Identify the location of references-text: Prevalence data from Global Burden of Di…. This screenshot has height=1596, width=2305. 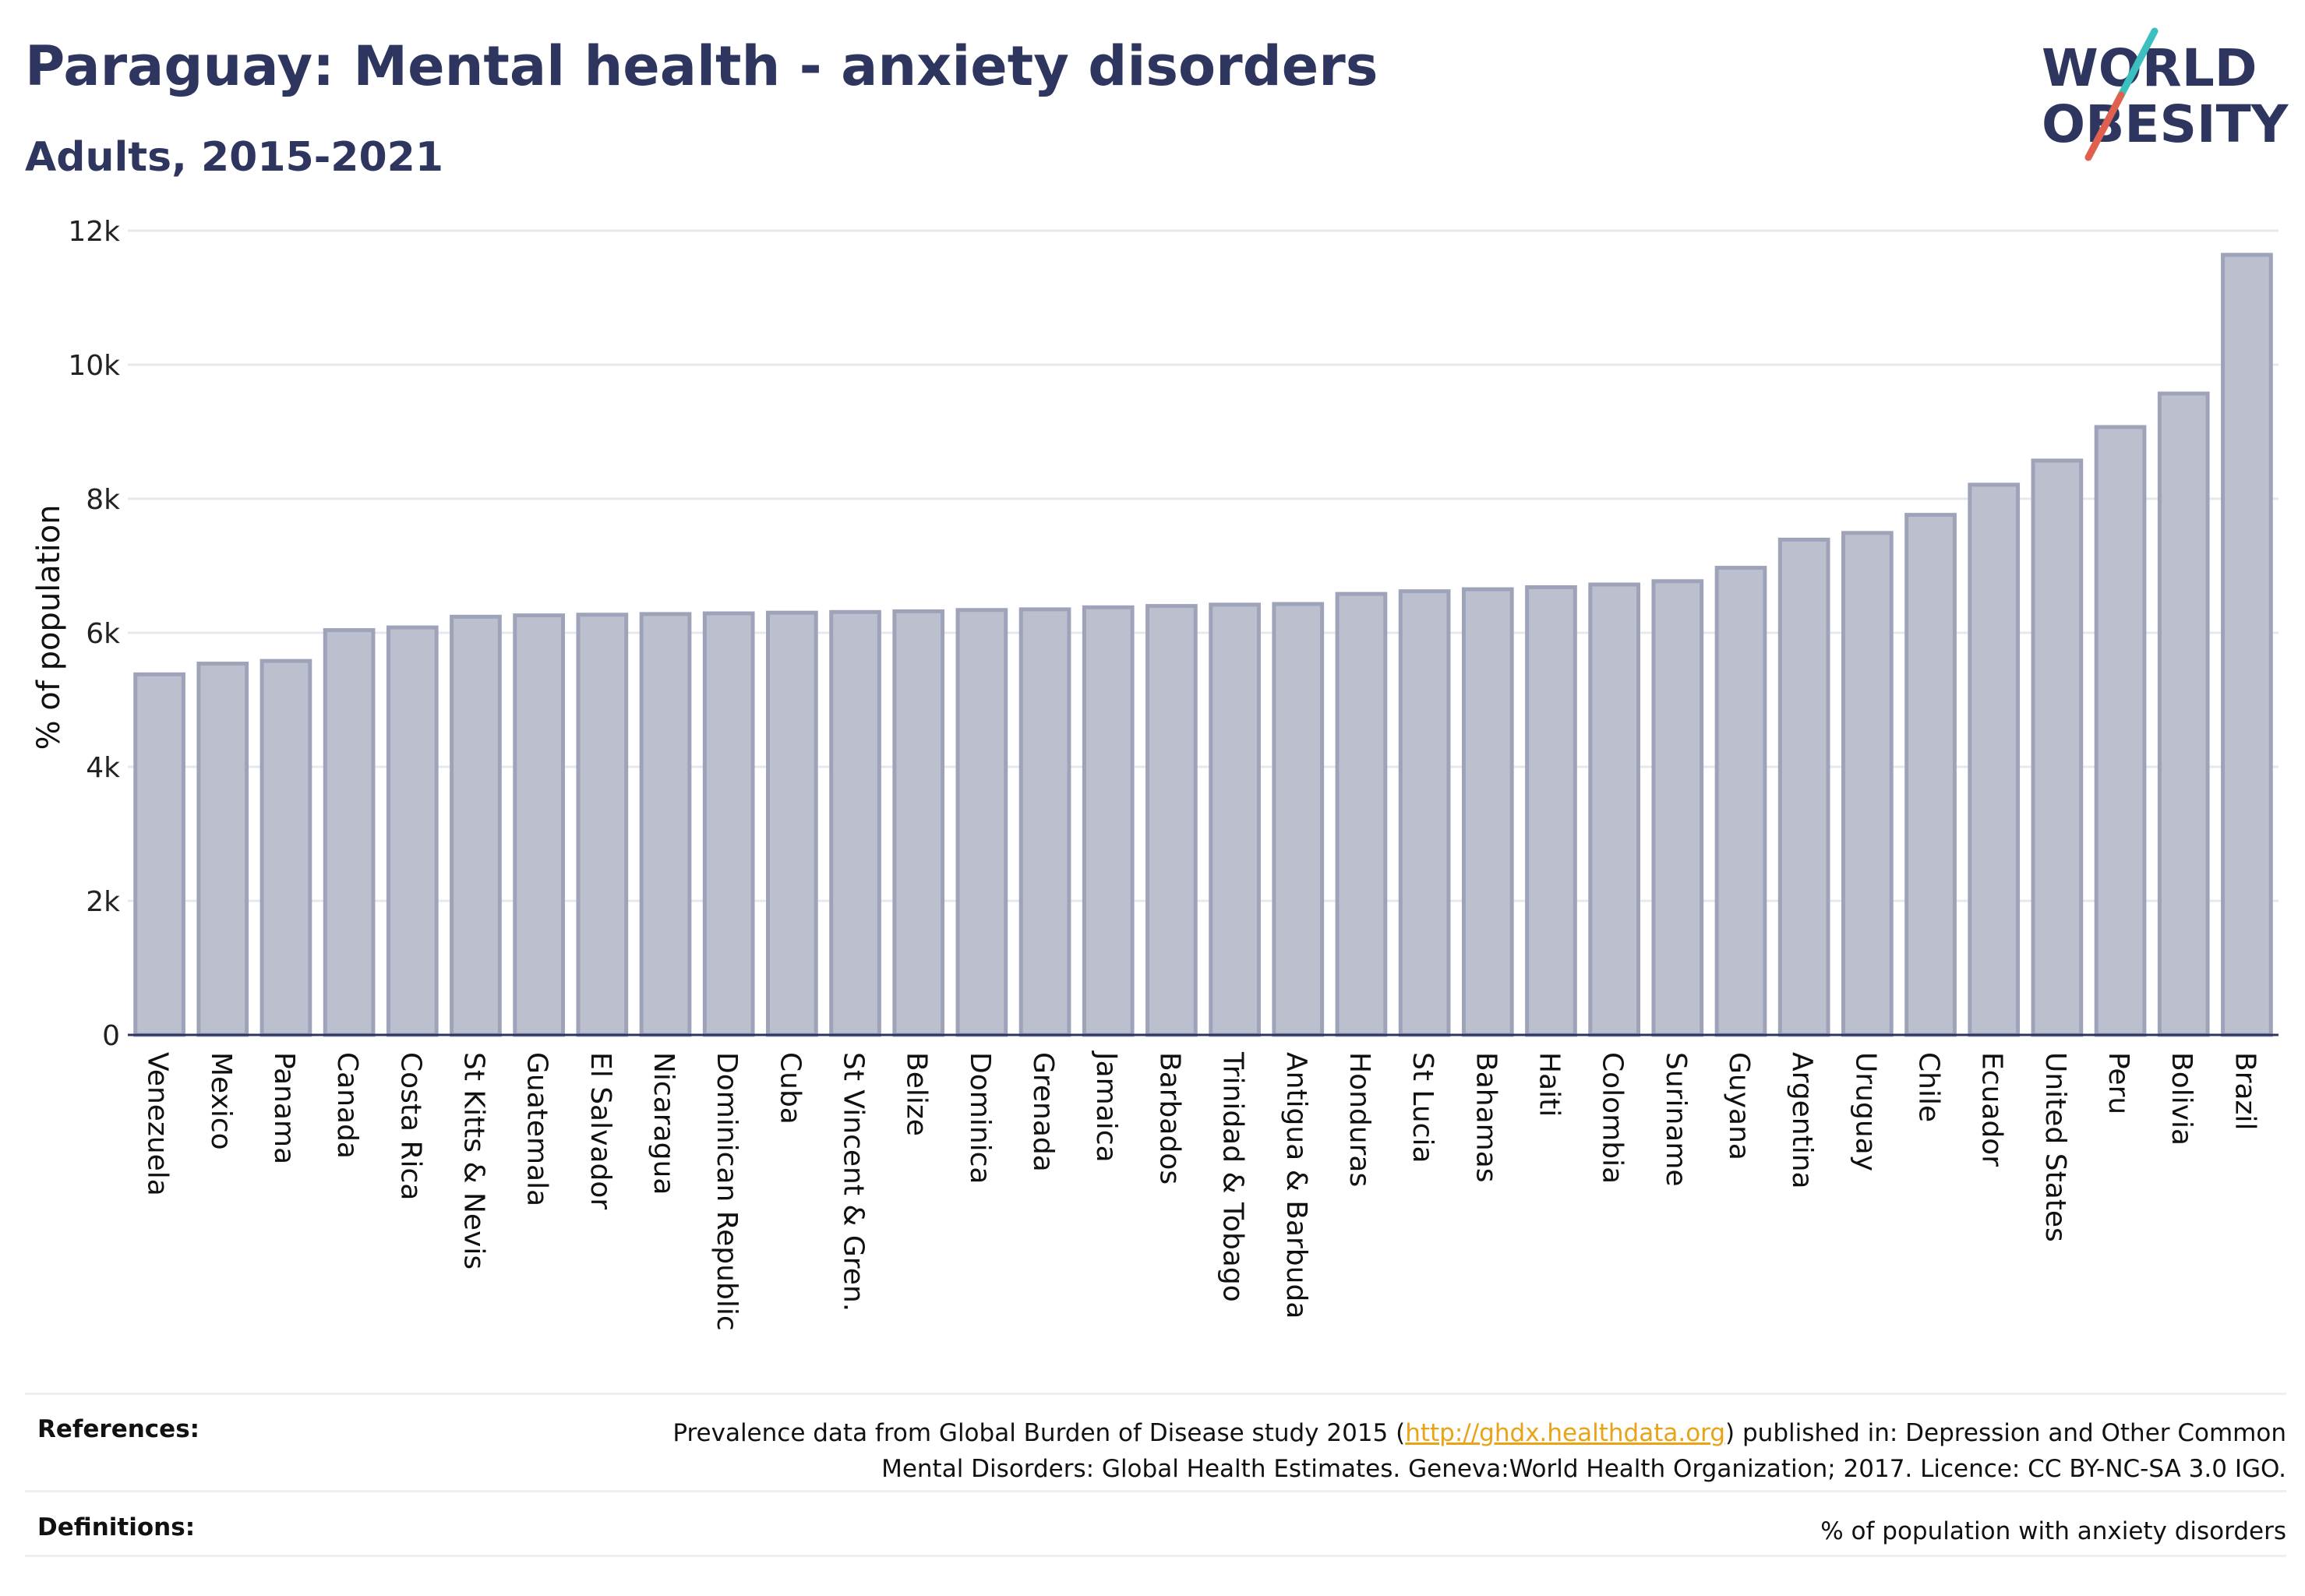
(1390, 1451).